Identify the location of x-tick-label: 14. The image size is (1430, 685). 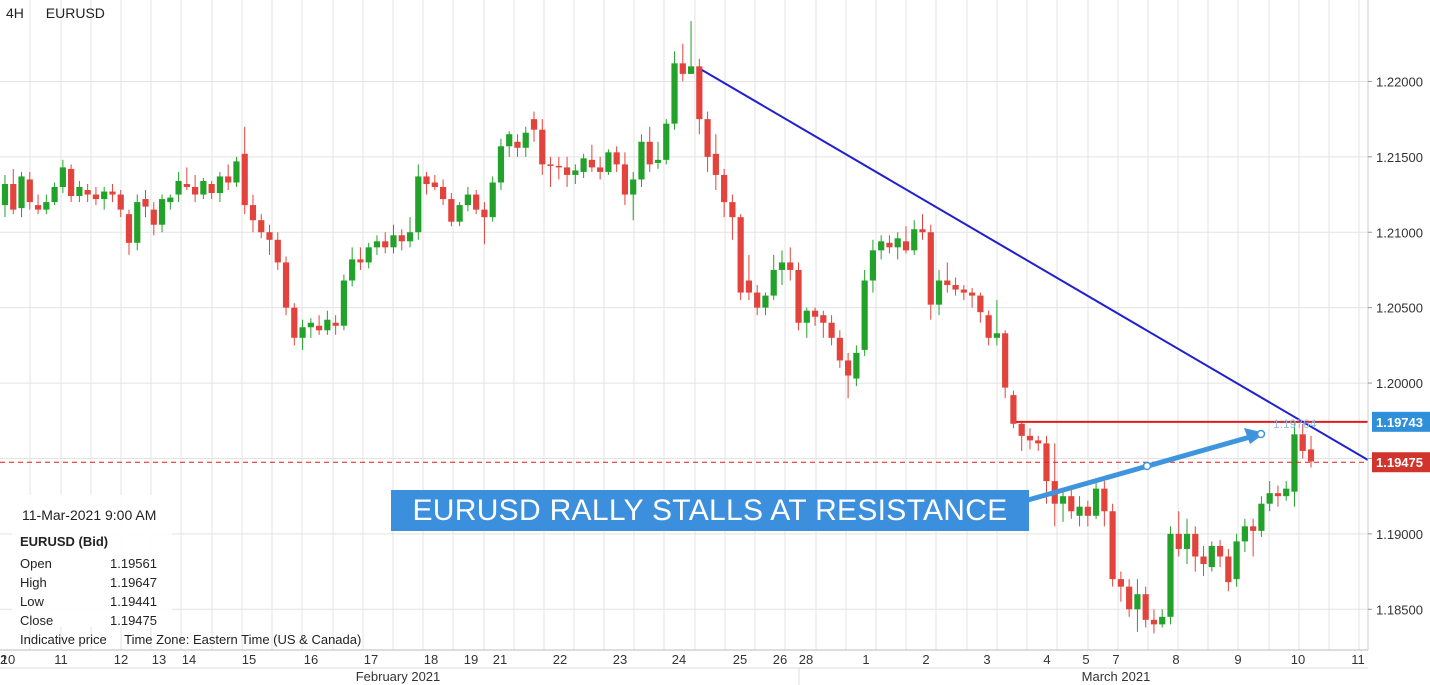
(189, 659).